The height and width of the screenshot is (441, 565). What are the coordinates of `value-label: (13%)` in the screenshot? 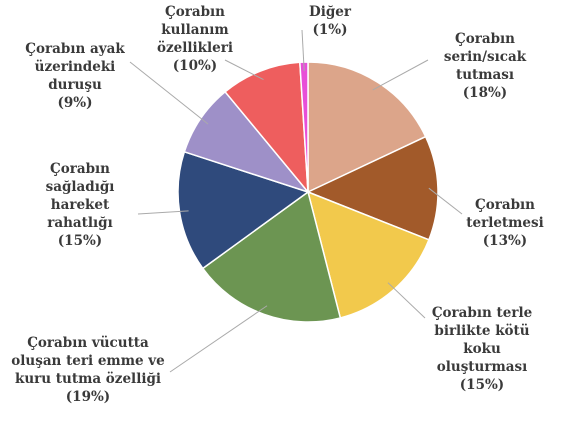 It's located at (505, 241).